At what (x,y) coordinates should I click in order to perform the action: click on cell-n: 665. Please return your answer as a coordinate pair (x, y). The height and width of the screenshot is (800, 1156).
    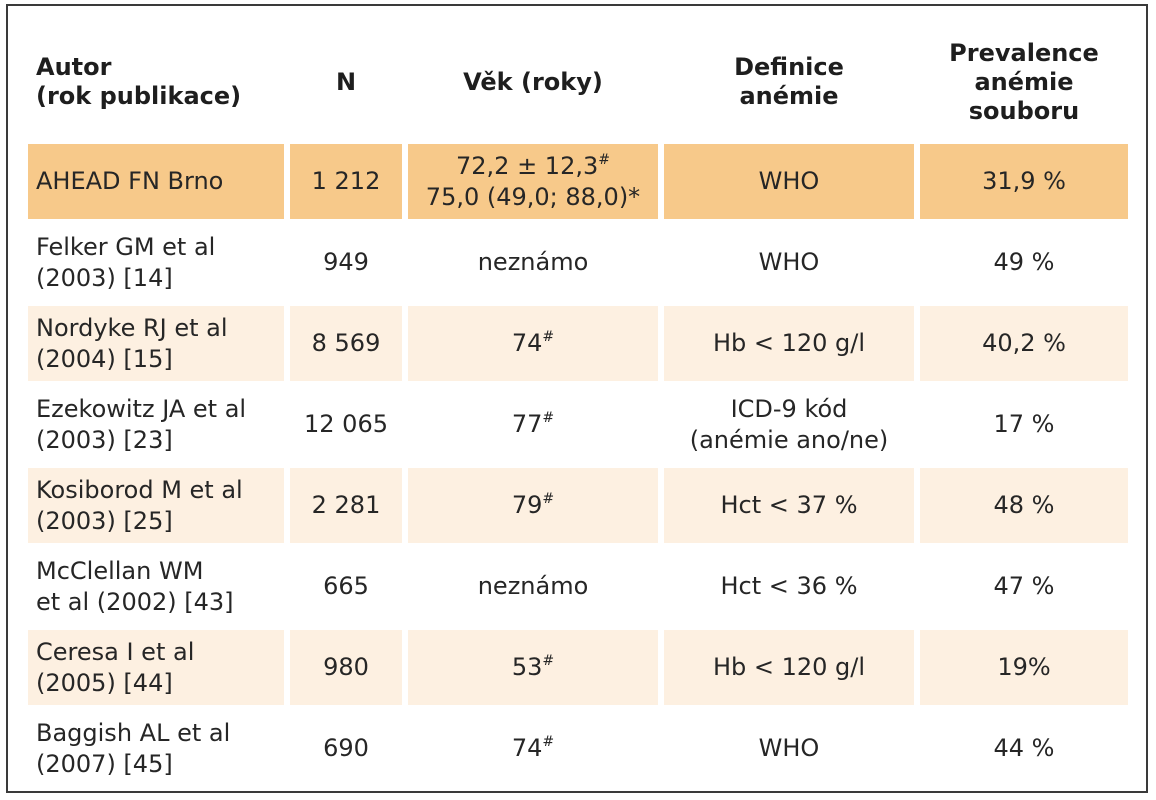
    Looking at the image, I should click on (346, 586).